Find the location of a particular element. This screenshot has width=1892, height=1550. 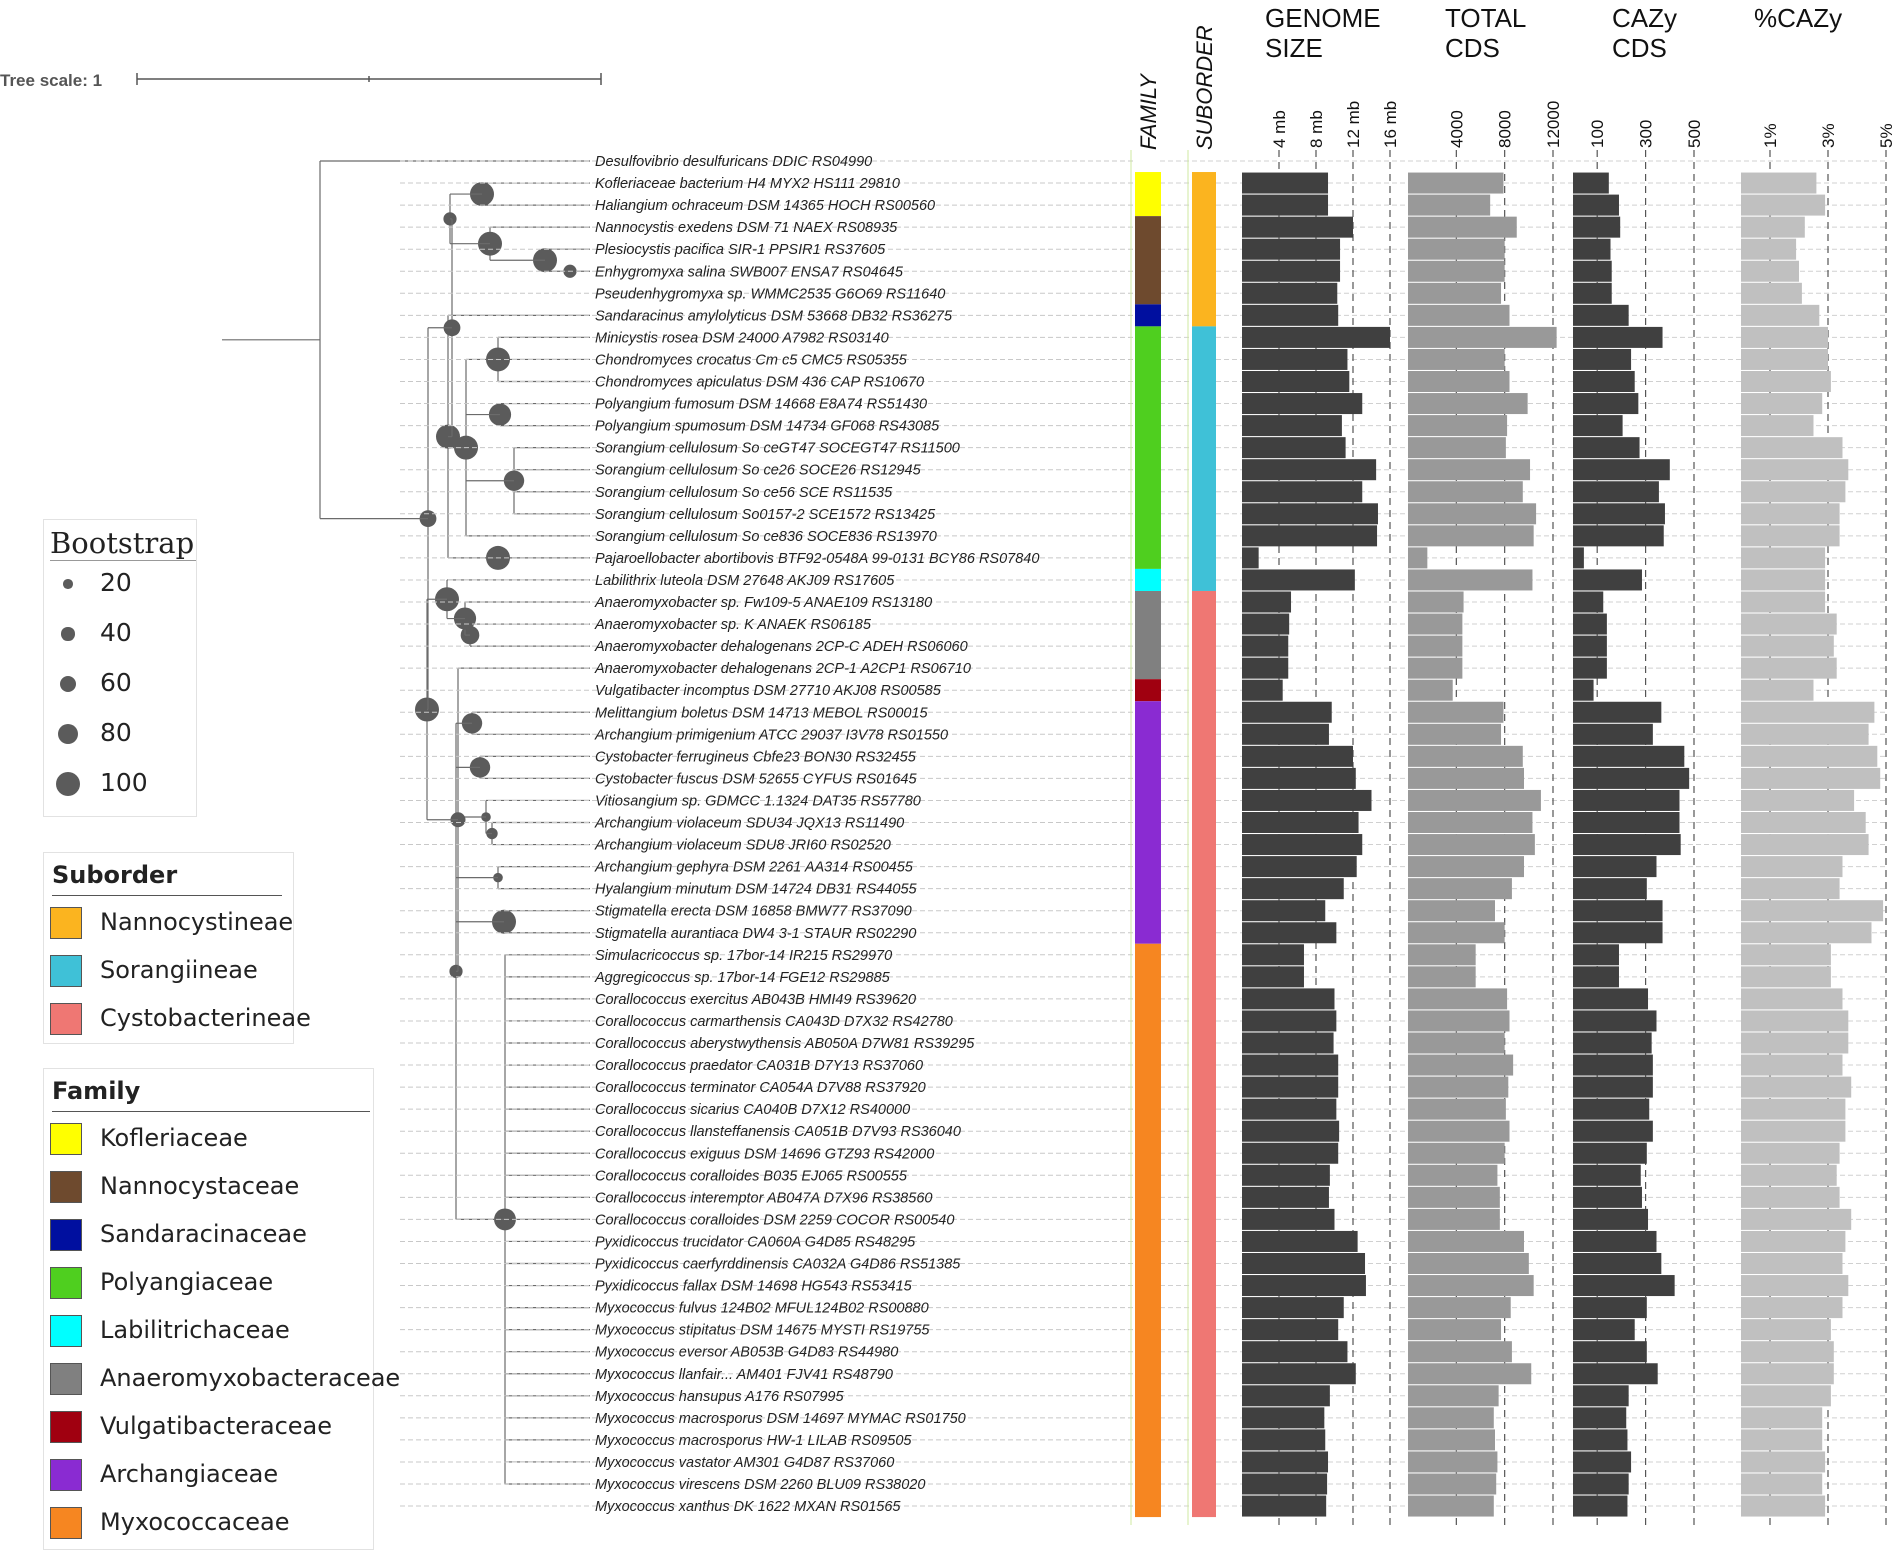

cazy-tick-label: 100 is located at coordinates (1597, 134).